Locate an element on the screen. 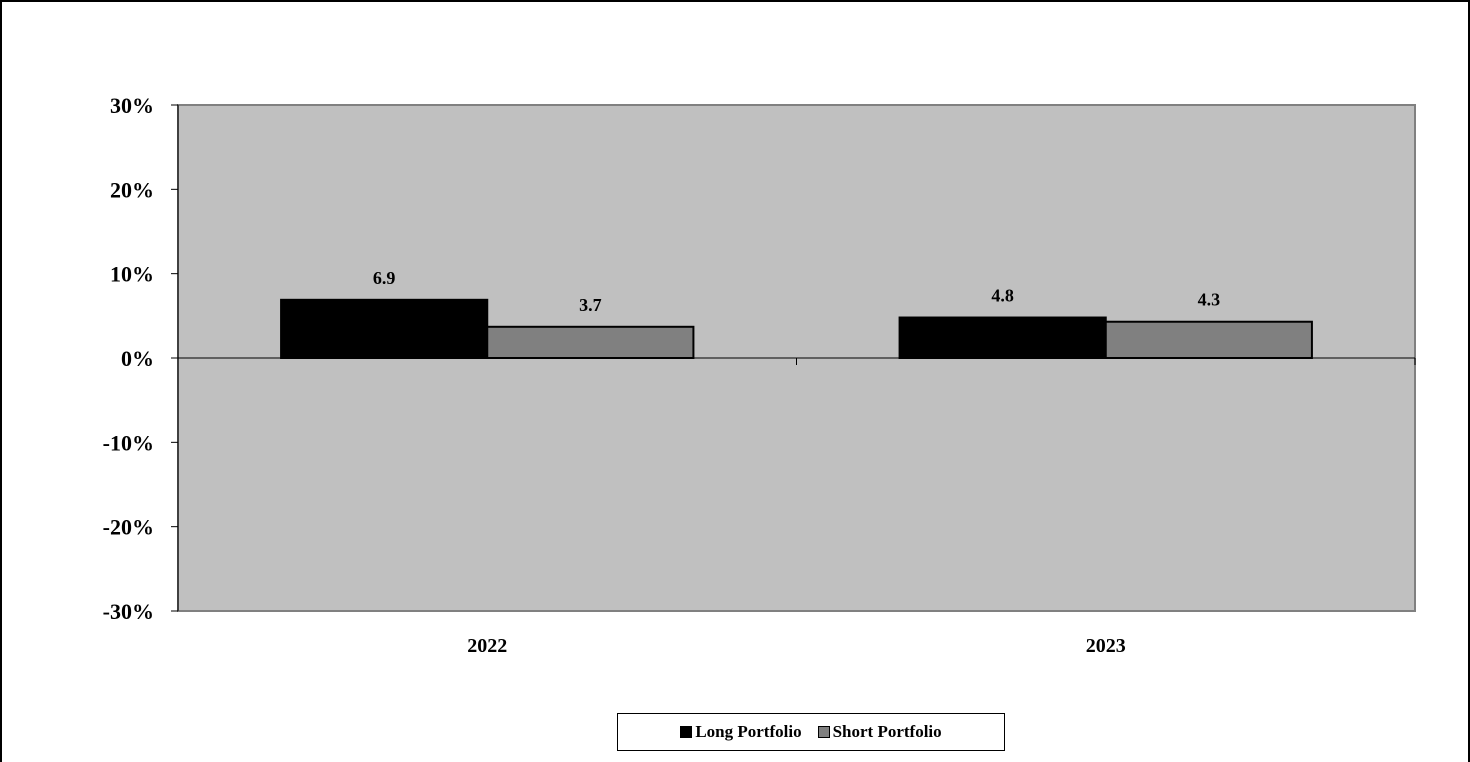 The image size is (1470, 762). x-tick-label: 2023 is located at coordinates (1106, 646).